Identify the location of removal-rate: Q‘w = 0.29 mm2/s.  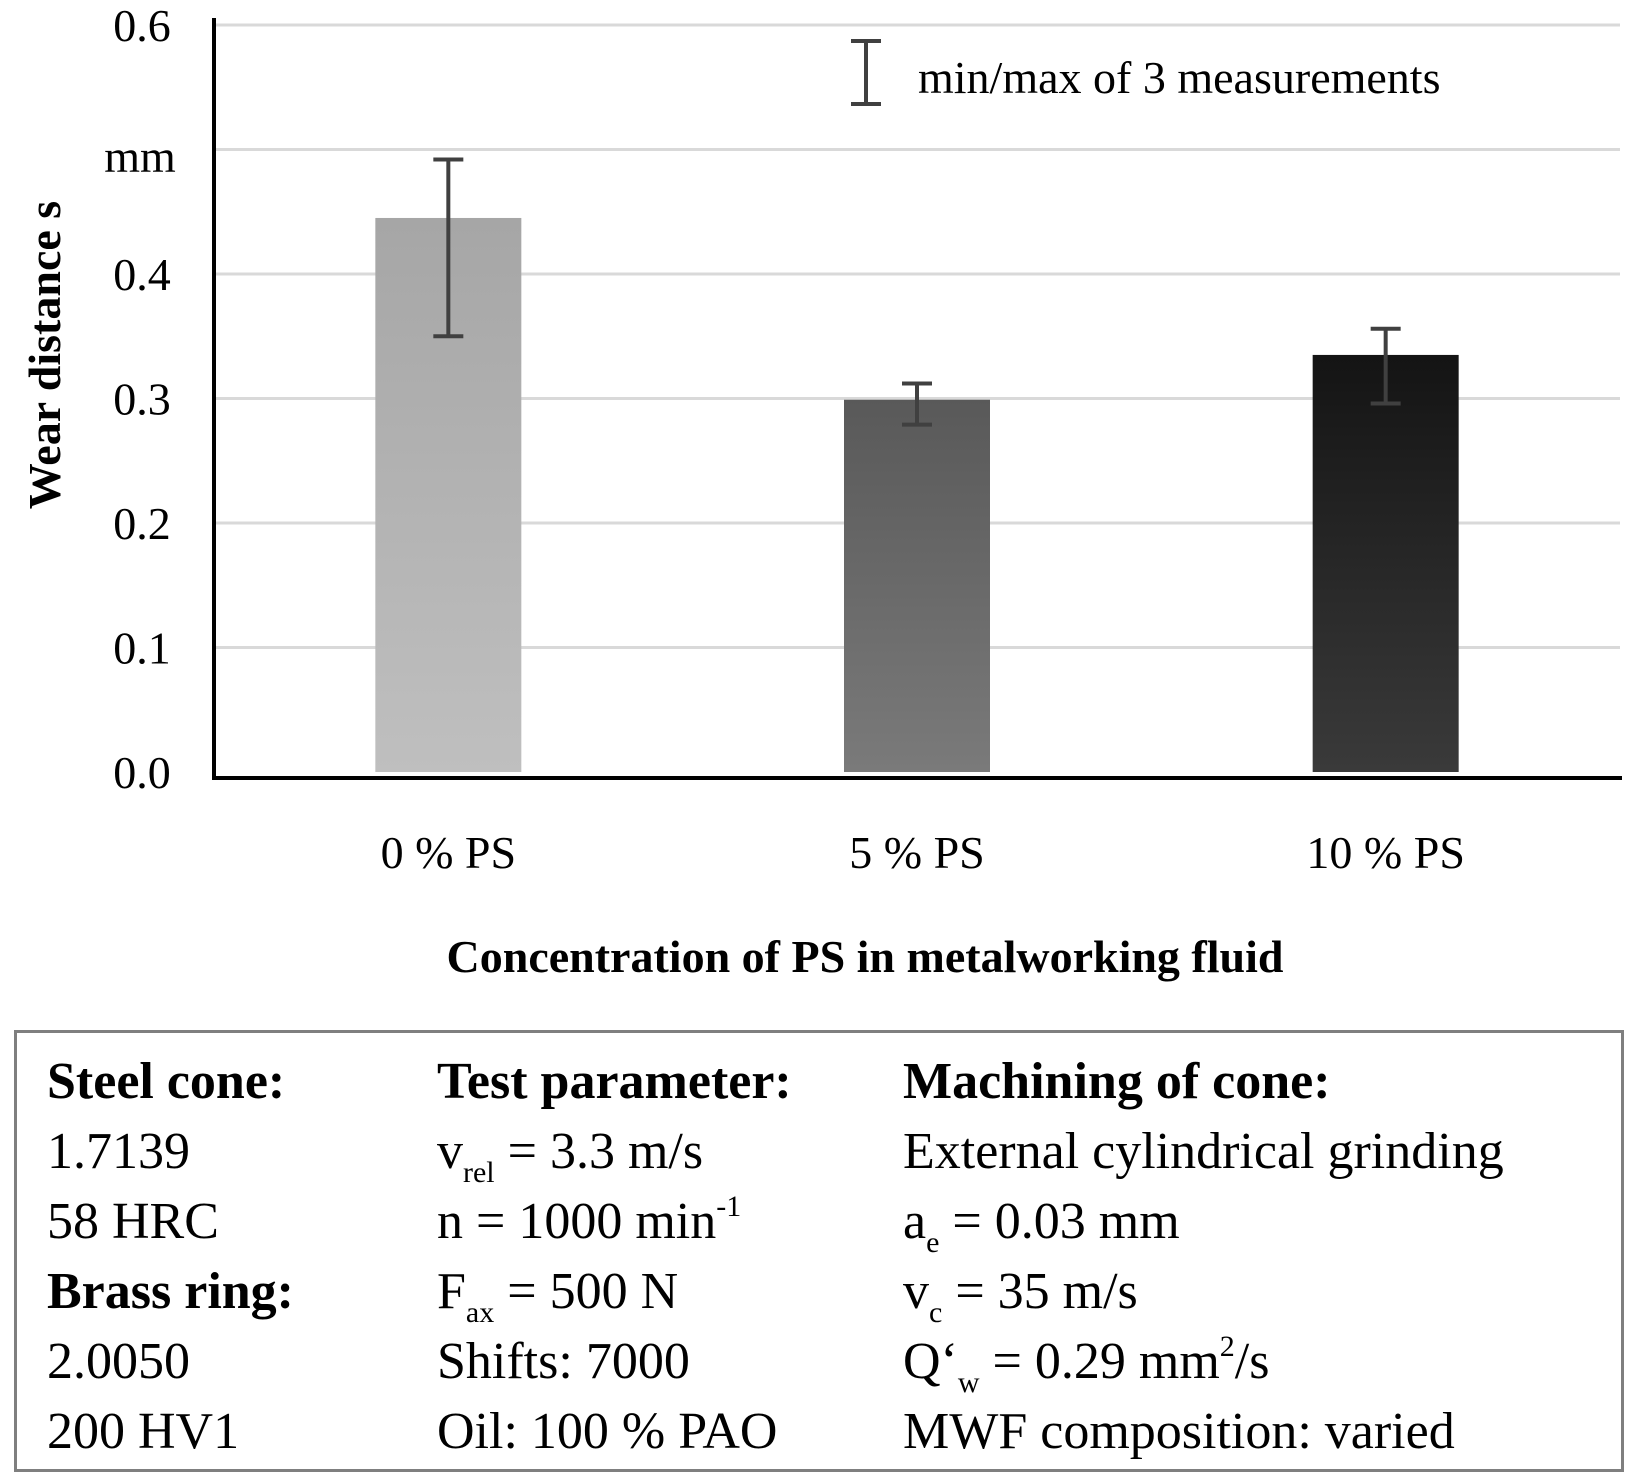
(1086, 1364).